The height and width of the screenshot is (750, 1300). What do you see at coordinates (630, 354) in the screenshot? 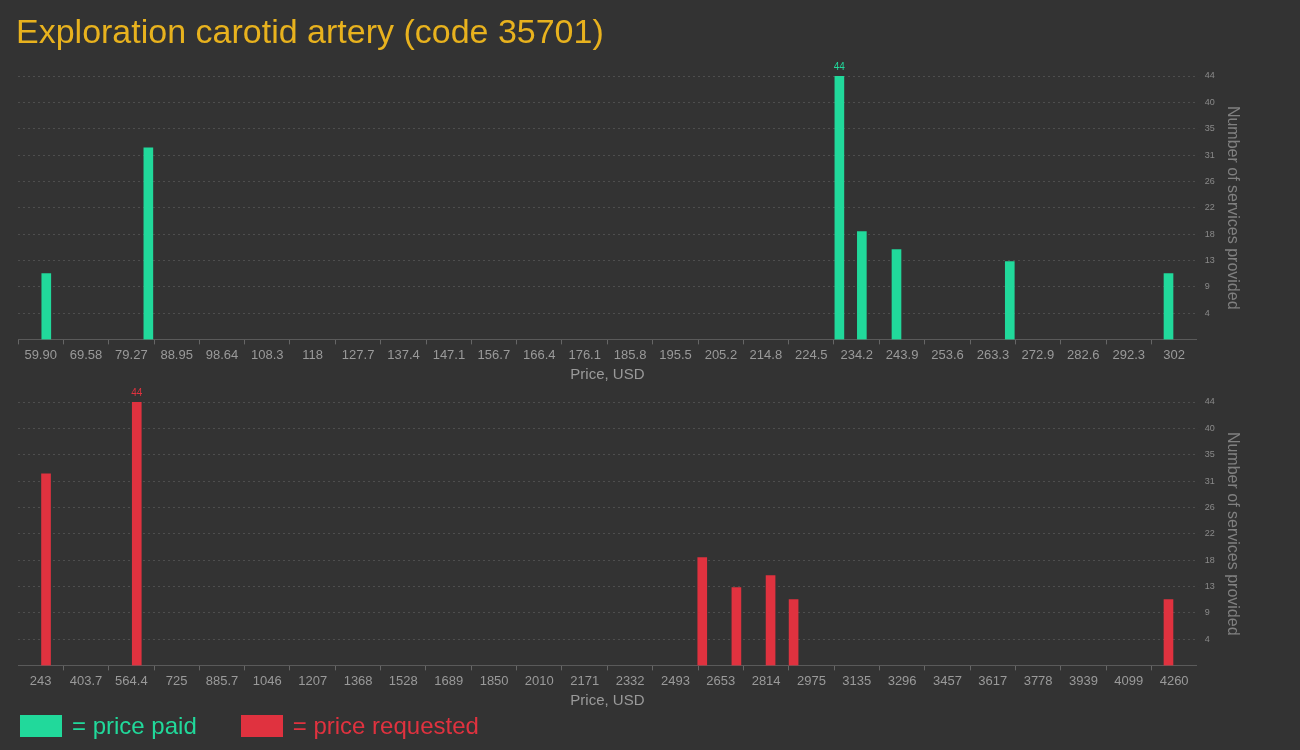
I see `x-tick-label: 185.8` at bounding box center [630, 354].